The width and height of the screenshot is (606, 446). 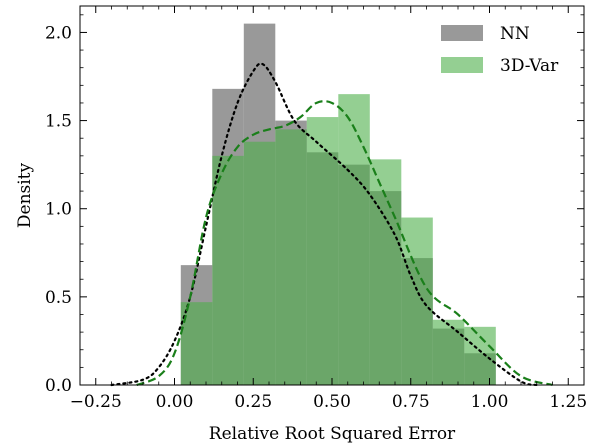 What do you see at coordinates (58, 386) in the screenshot?
I see `y-tick-label: 0.0` at bounding box center [58, 386].